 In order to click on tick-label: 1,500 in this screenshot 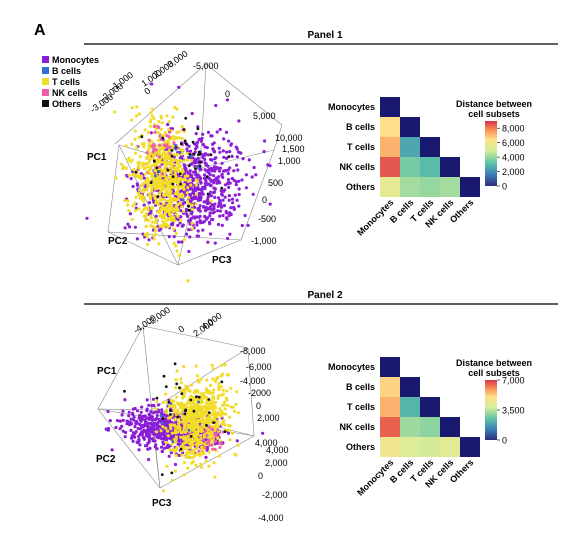, I will do `click(293, 149)`.